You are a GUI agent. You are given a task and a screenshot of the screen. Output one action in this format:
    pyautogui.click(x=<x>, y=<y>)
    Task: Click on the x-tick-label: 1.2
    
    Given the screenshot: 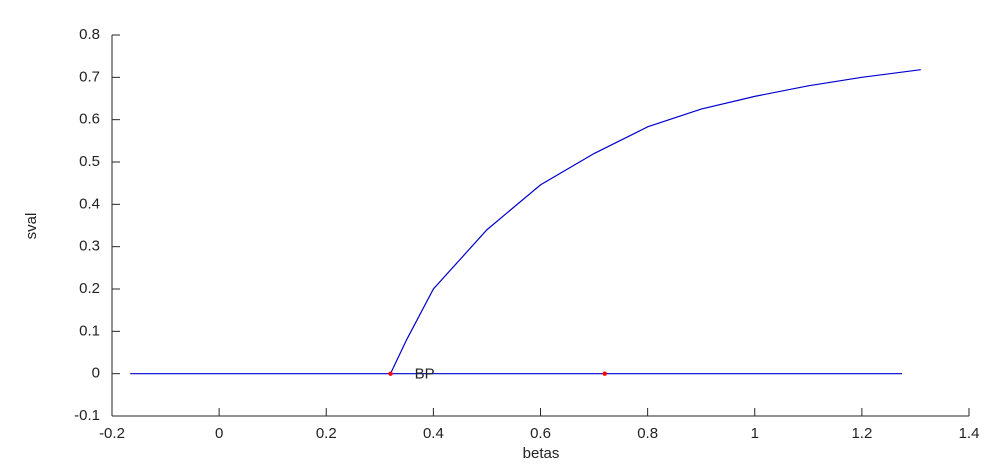 What is the action you would take?
    pyautogui.click(x=861, y=433)
    